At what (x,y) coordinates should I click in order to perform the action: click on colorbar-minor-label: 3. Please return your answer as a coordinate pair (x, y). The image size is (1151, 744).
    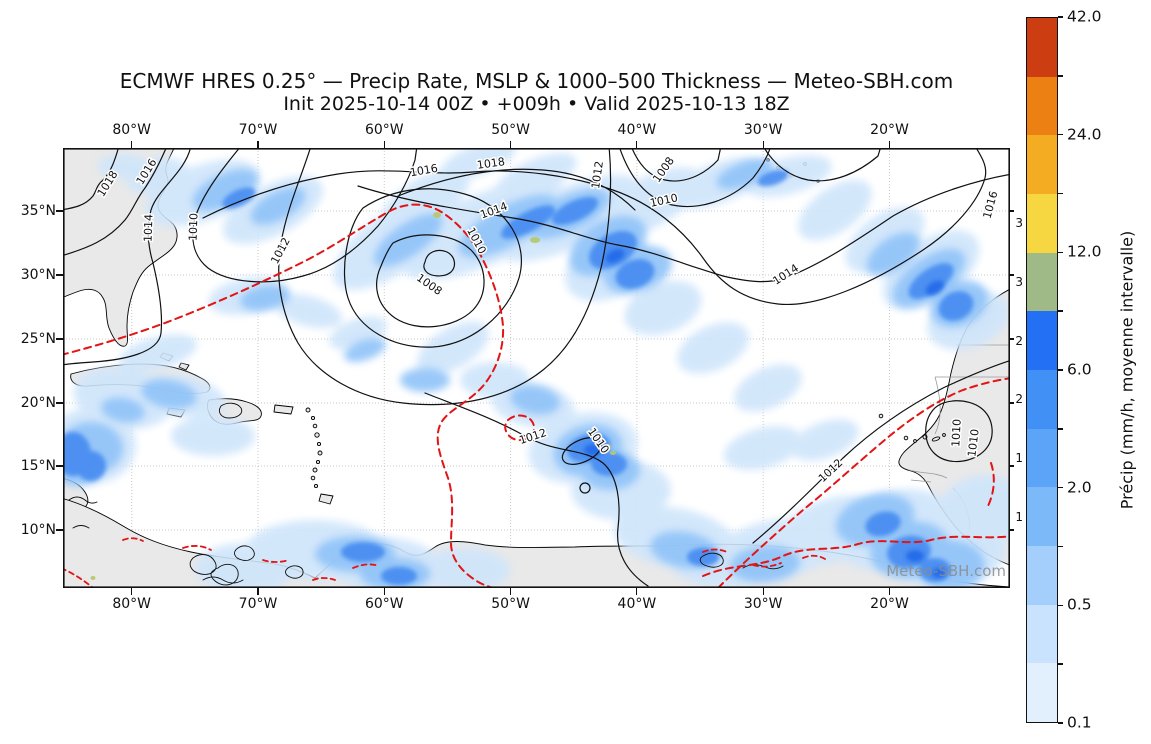
    Looking at the image, I should click on (1019, 222).